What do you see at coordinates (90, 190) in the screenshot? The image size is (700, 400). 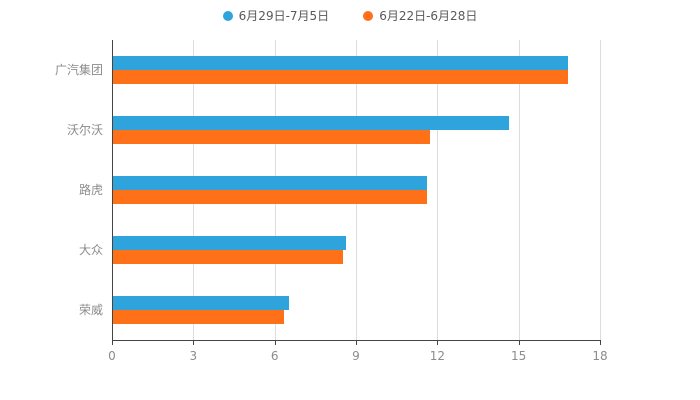 I see `y-category-label: 路虎` at bounding box center [90, 190].